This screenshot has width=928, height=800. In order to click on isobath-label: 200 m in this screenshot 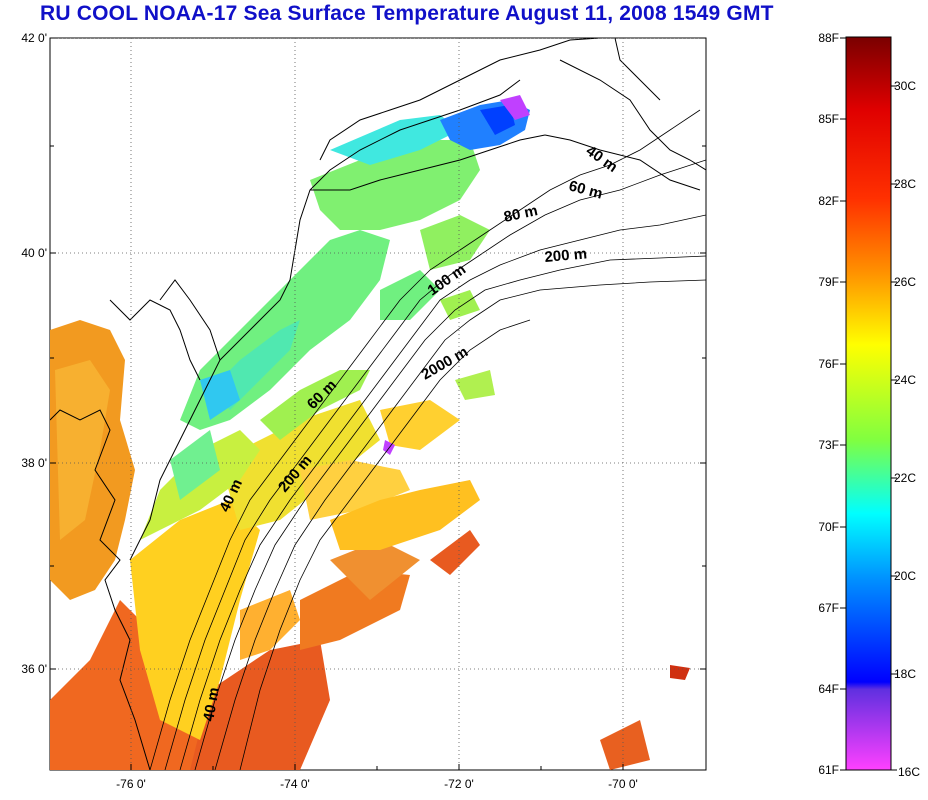, I will do `click(566, 255)`.